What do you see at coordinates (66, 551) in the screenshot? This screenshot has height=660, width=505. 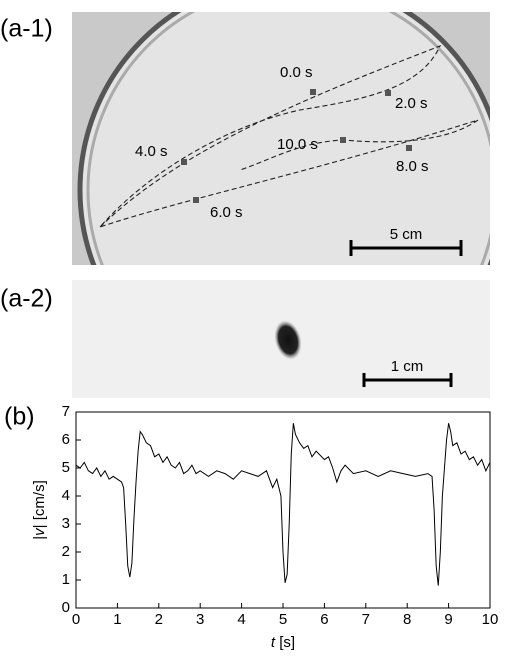 I see `y-tick-label: 2` at bounding box center [66, 551].